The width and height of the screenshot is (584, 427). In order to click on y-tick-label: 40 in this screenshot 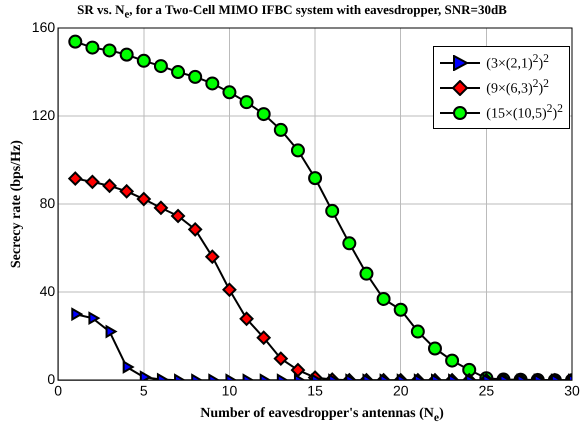, I will do `click(48, 291)`.